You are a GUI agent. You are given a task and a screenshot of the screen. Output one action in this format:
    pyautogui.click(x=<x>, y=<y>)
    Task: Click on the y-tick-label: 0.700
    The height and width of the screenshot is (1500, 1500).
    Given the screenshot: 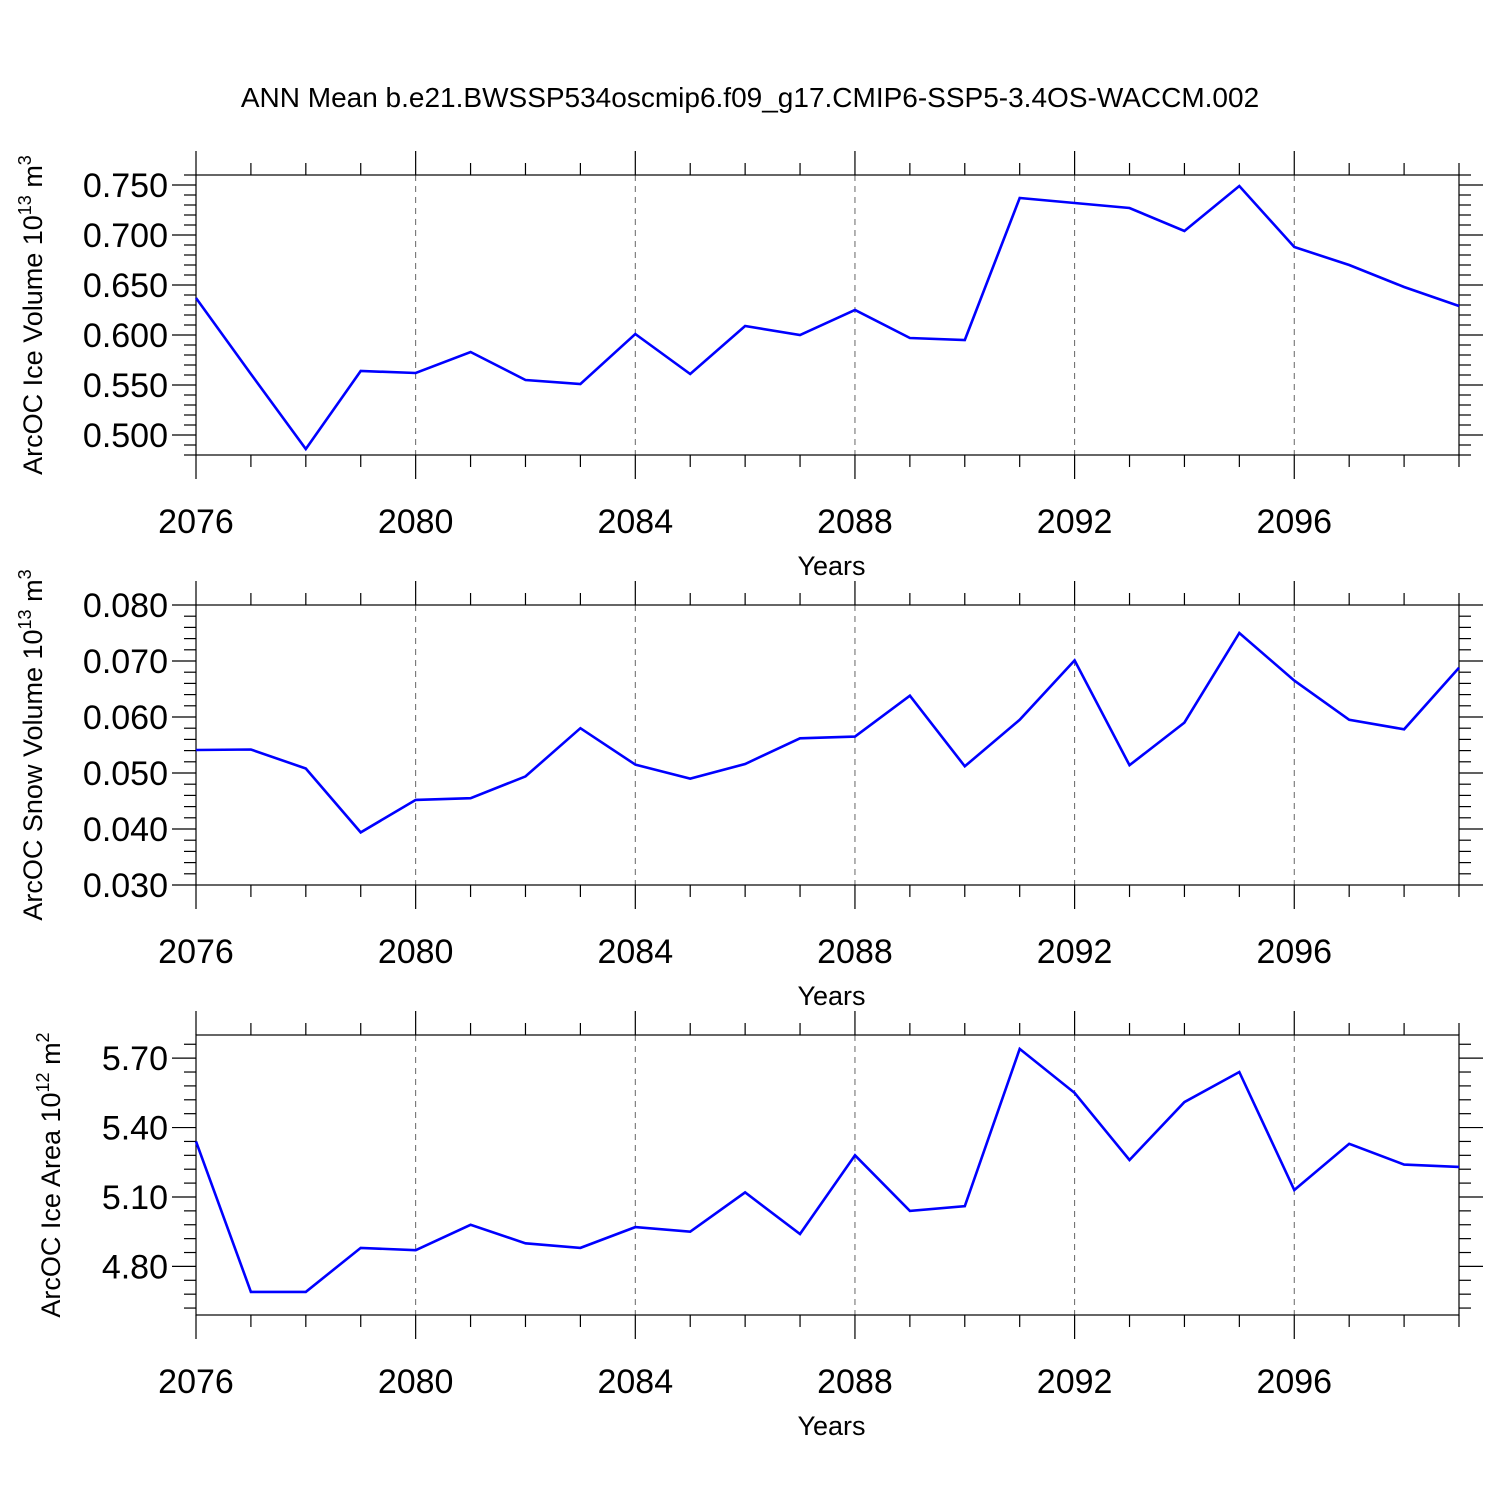 What is the action you would take?
    pyautogui.click(x=125, y=236)
    